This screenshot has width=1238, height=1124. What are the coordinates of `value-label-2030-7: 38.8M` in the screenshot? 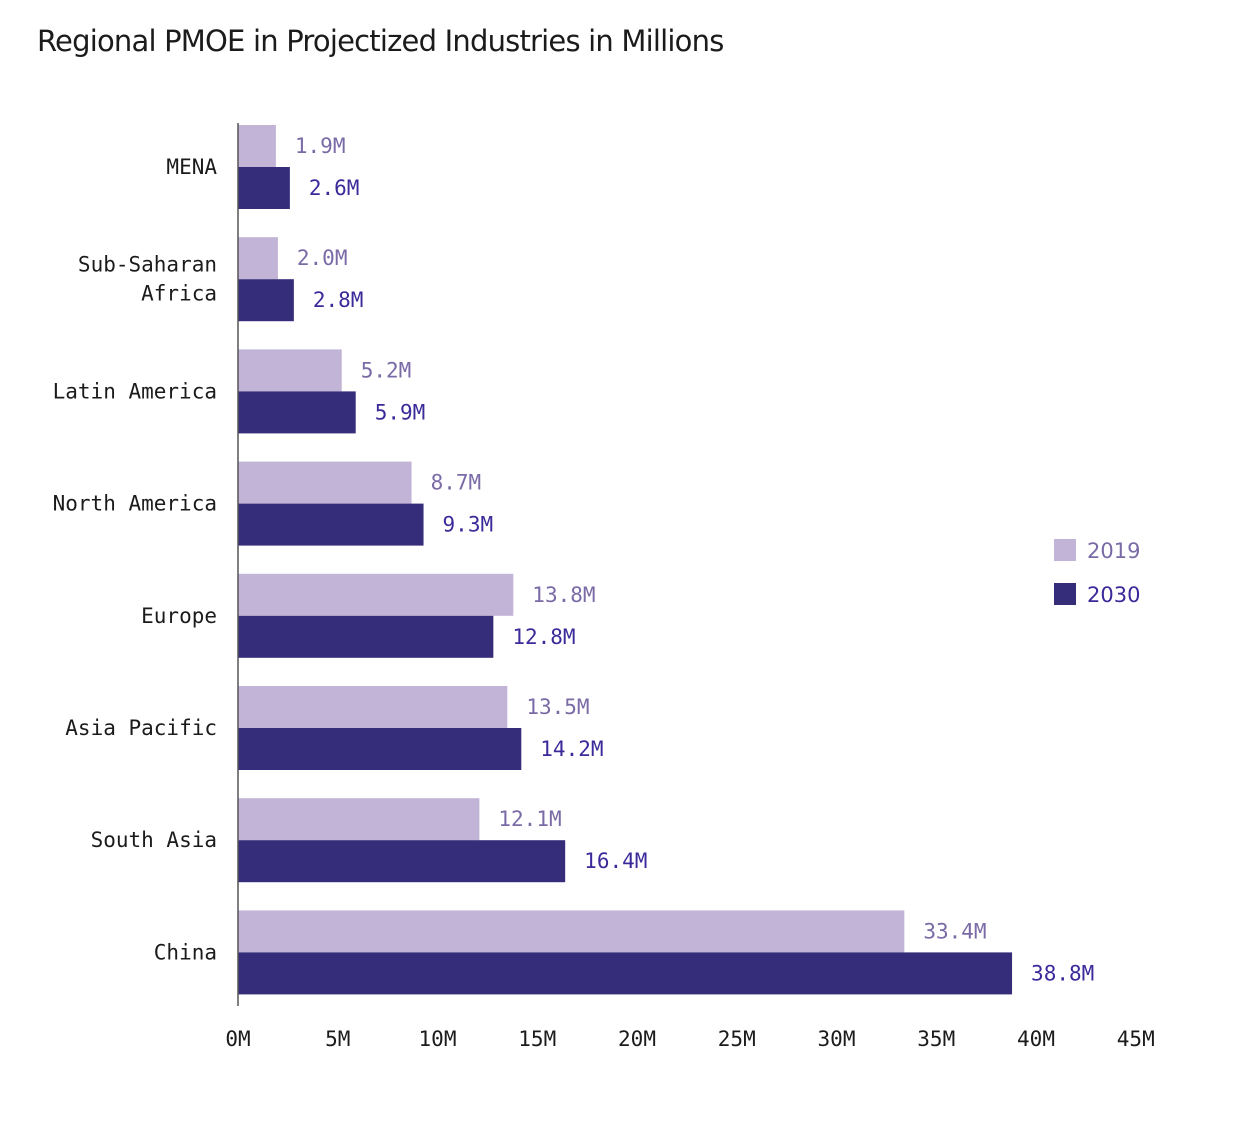 It's located at (1062, 973).